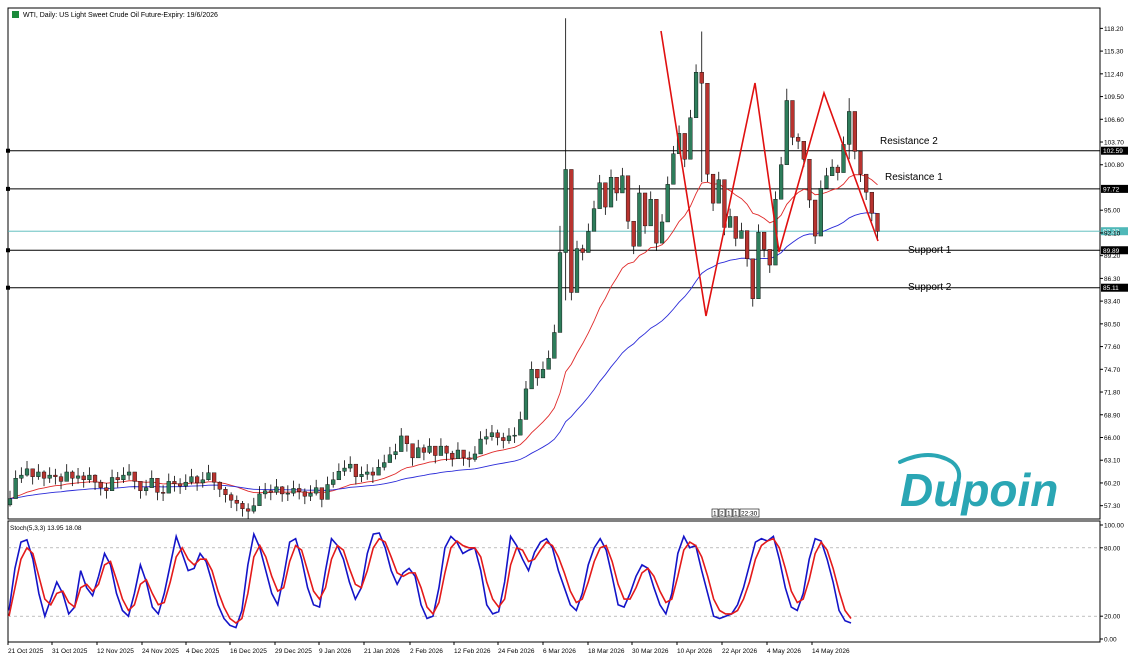 The width and height of the screenshot is (1131, 657). I want to click on resistance1-handle, so click(8, 188).